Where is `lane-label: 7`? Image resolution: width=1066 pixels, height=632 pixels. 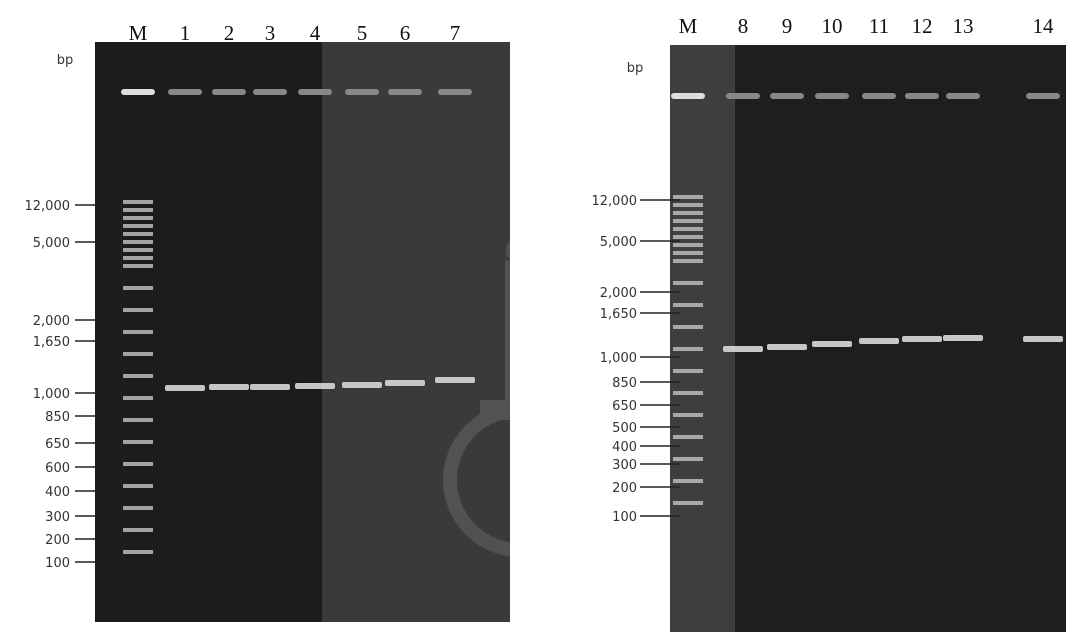 lane-label: 7 is located at coordinates (455, 33).